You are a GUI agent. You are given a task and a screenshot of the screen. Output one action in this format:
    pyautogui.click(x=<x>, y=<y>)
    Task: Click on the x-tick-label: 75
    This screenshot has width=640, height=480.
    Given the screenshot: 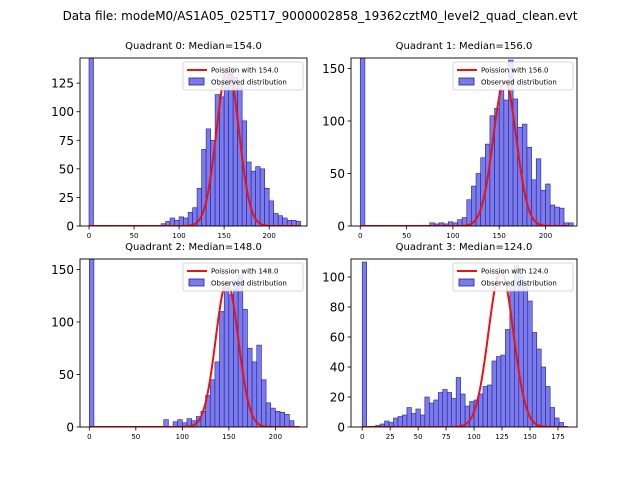 What is the action you would take?
    pyautogui.click(x=446, y=437)
    